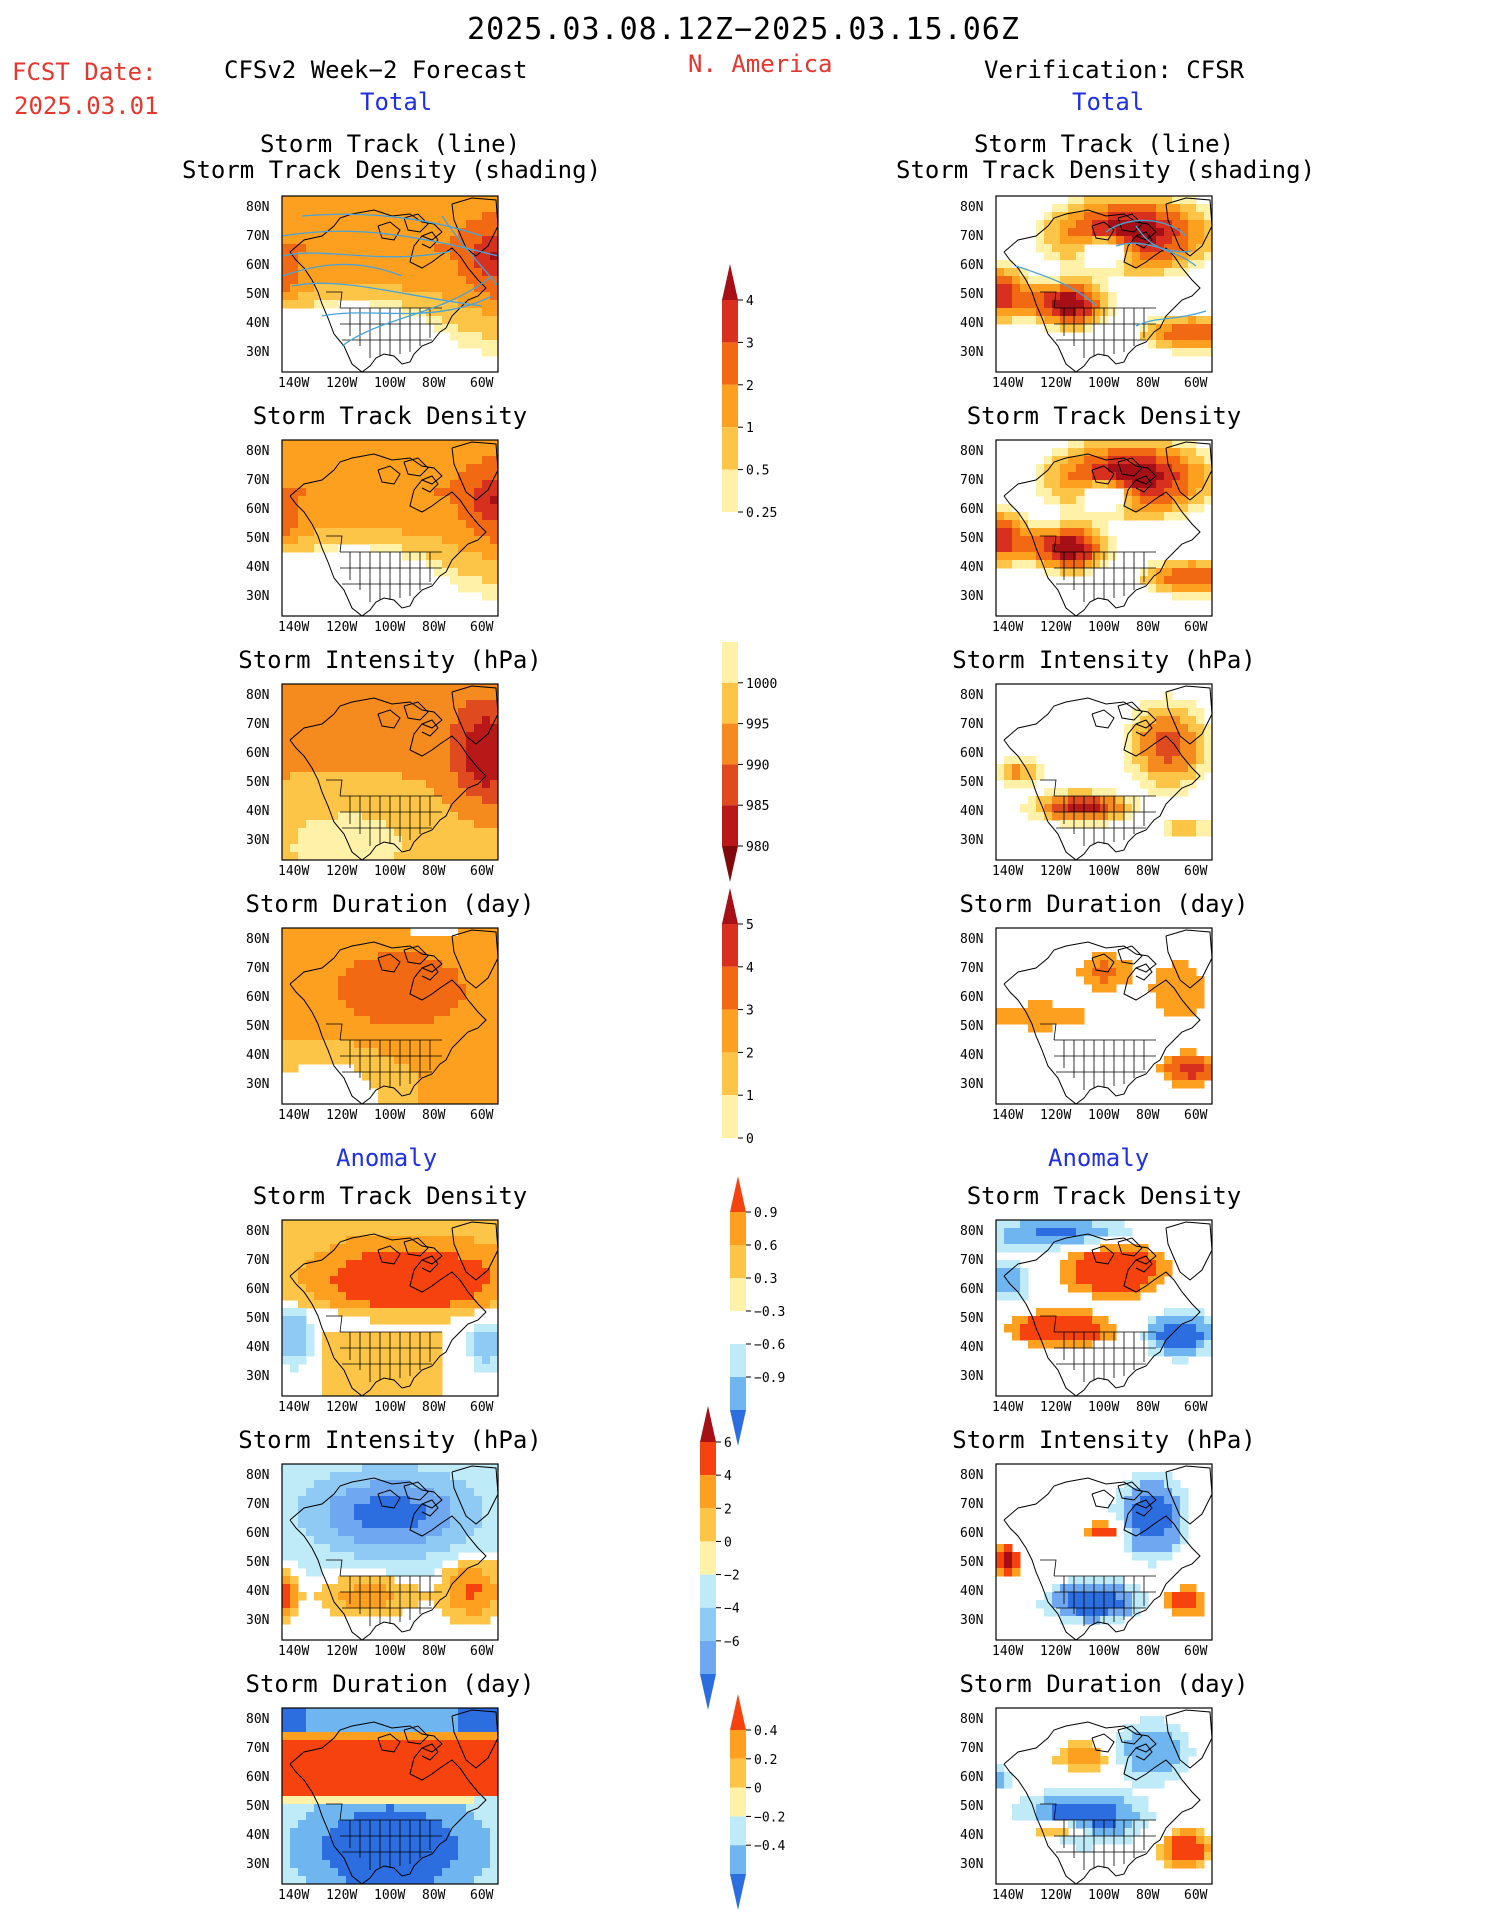 The width and height of the screenshot is (1487, 1925). I want to click on fcst-intensity-anomaly-lat-label: 30N, so click(258, 1620).